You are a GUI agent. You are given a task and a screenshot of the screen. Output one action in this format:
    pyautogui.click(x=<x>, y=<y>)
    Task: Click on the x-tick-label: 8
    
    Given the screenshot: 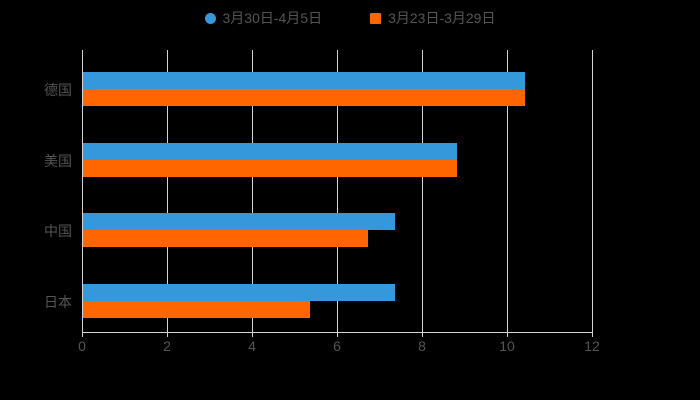 What is the action you would take?
    pyautogui.click(x=422, y=346)
    